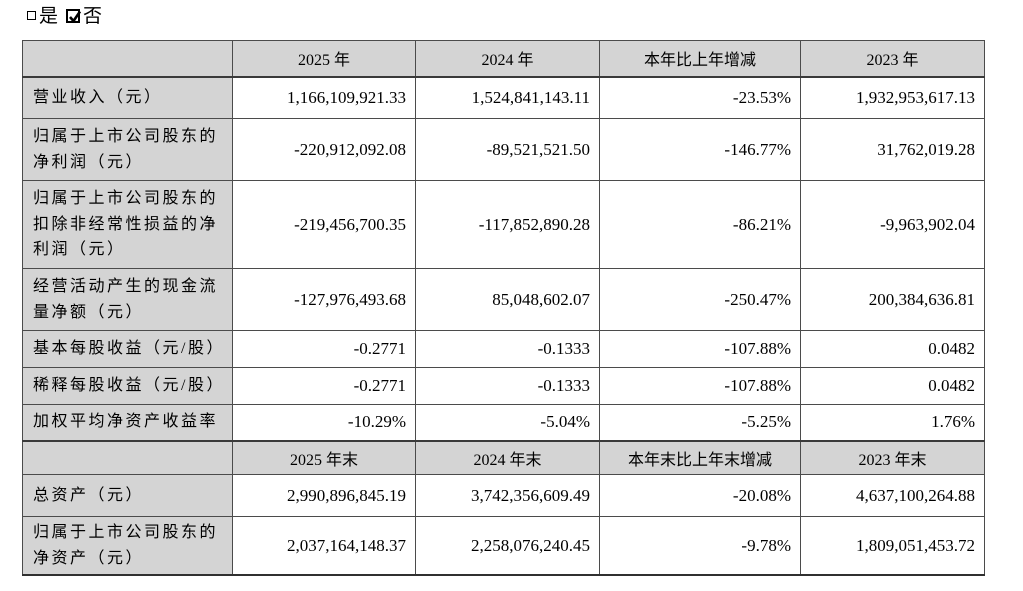 This screenshot has width=1023, height=591. Describe the element at coordinates (892, 546) in the screenshot. I see `cell-2023: 1,809,051,453.72` at that location.